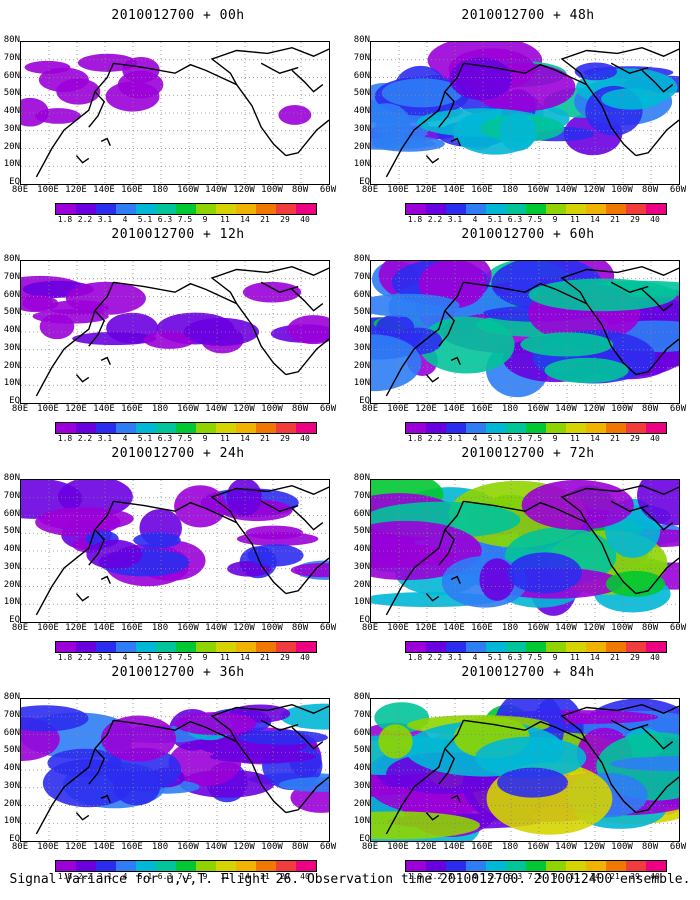 This screenshot has height=900, width=700. What do you see at coordinates (361, 383) in the screenshot?
I see `latitude-label: 10N` at bounding box center [361, 383].